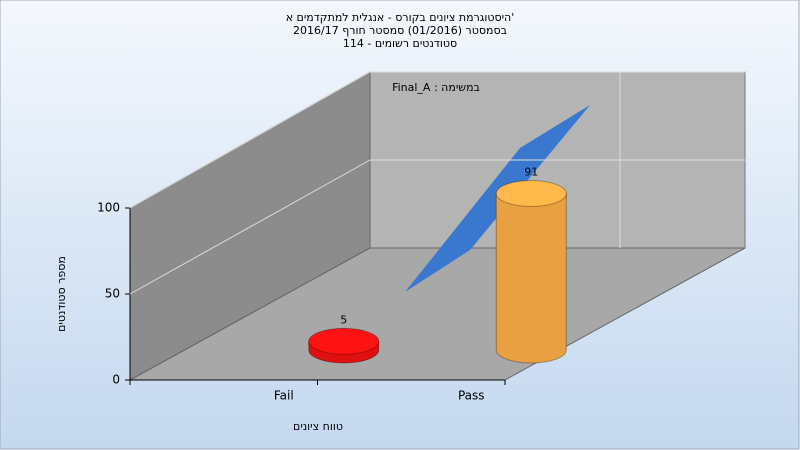 The image size is (800, 450). What do you see at coordinates (318, 426) in the screenshot?
I see `x-axis-label: טווח ציונים` at bounding box center [318, 426].